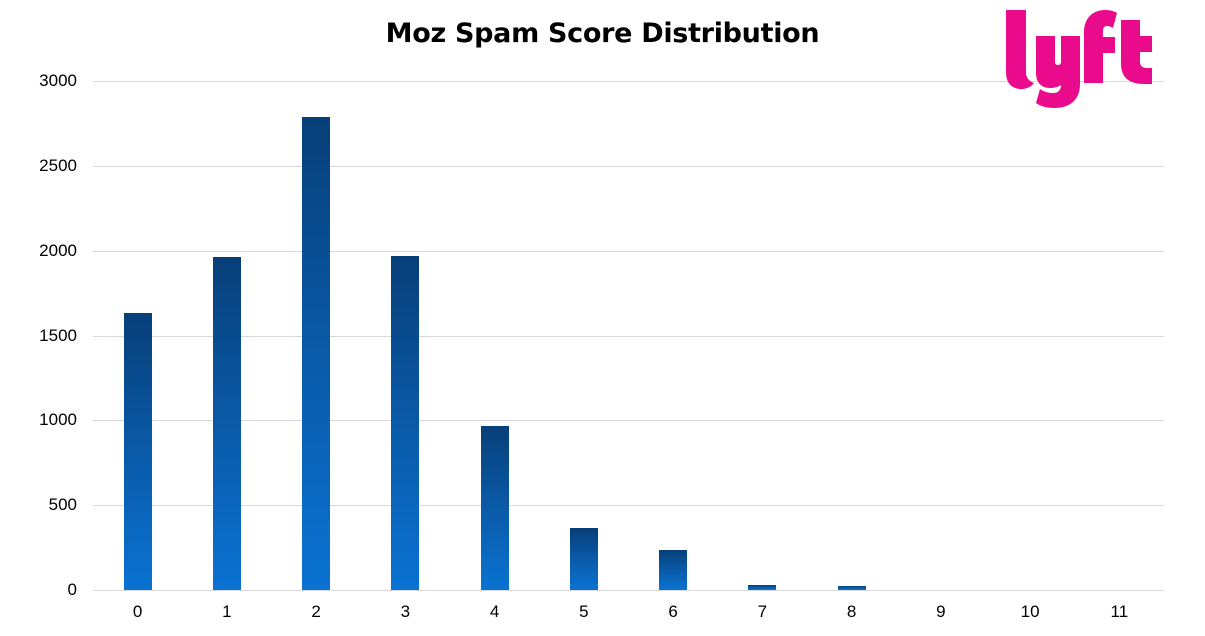  I want to click on y-tick-label: 0, so click(72, 589).